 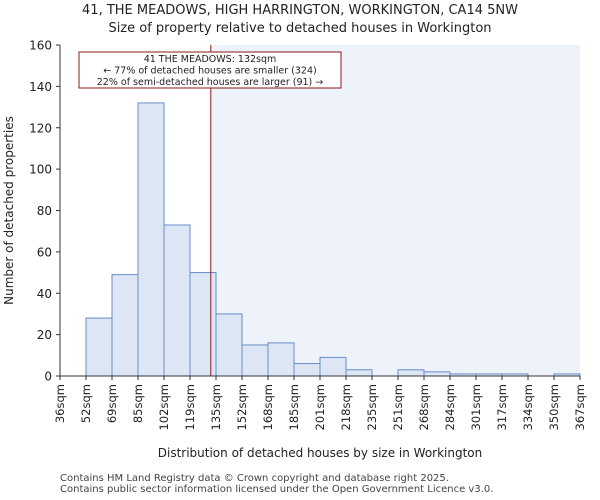 I want to click on x-tick-label: 350sqm, so click(x=554, y=407).